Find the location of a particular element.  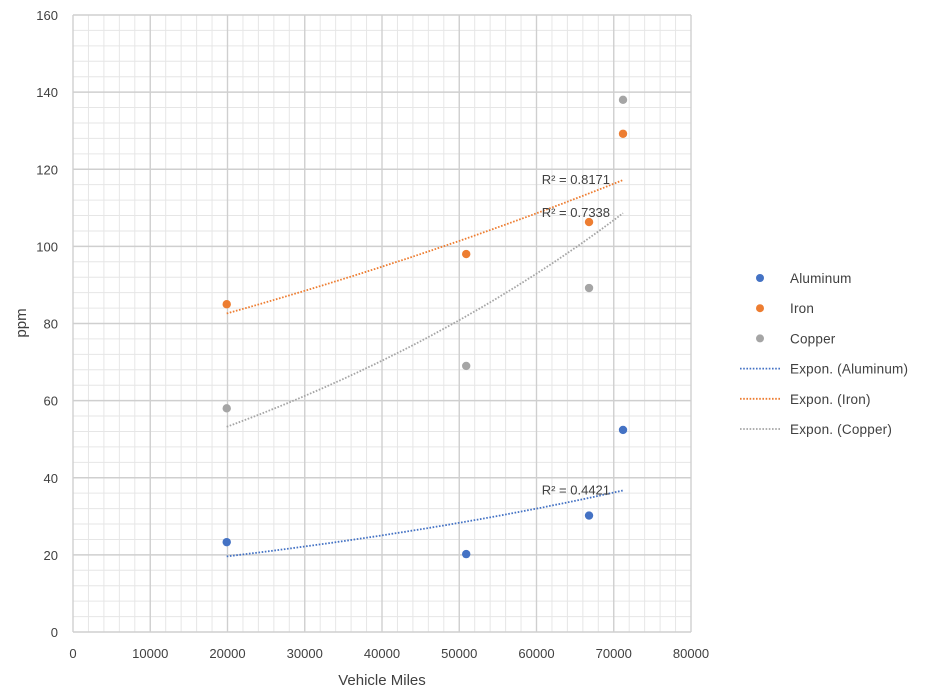

r-squared-labels: R² = 0.4421 R² = 0.8171 R² = 0.7338 is located at coordinates (576, 334).